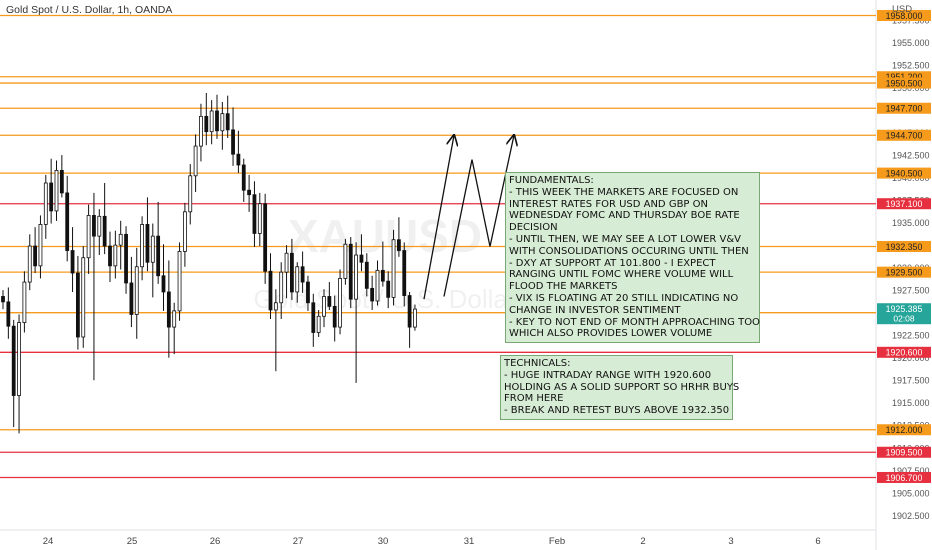 The width and height of the screenshot is (932, 550). I want to click on level-price-label: 1909.500, so click(904, 453).